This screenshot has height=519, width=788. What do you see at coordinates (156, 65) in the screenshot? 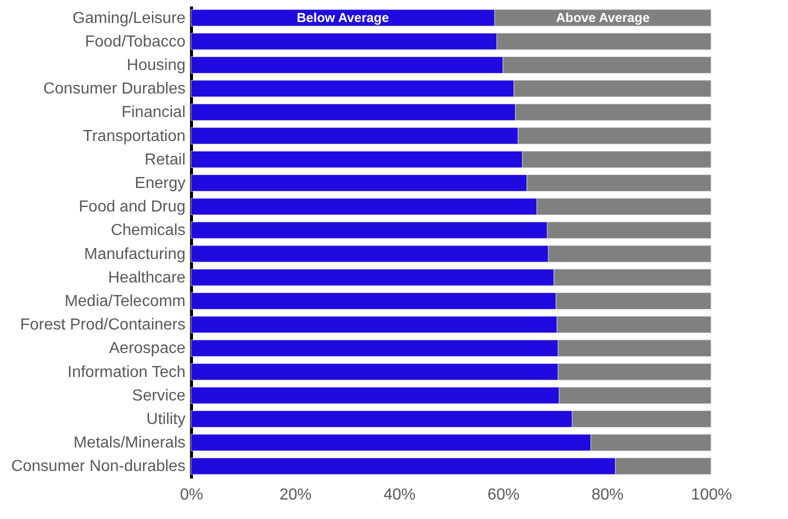
I see `y-tick-label: Housing` at bounding box center [156, 65].